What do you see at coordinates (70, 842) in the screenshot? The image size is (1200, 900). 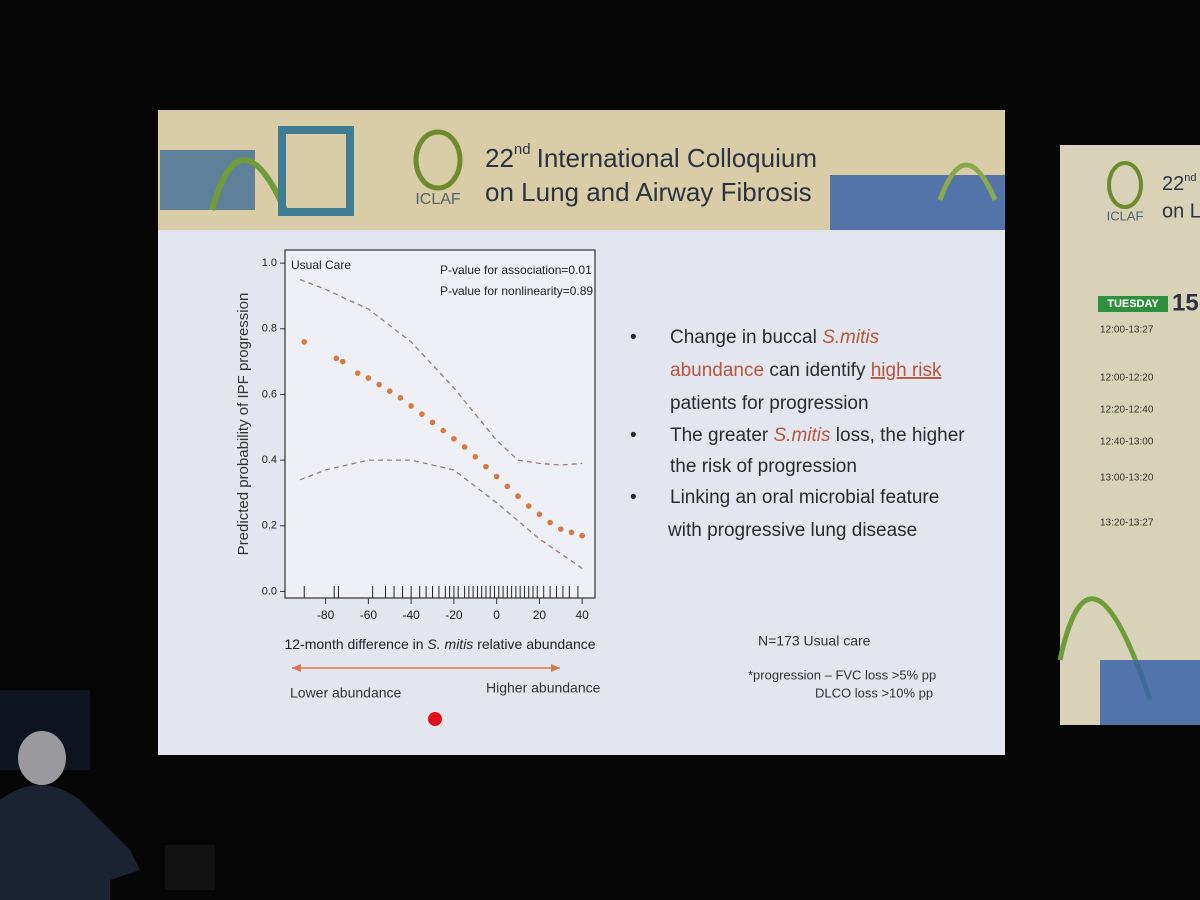 I see `presenter-body` at bounding box center [70, 842].